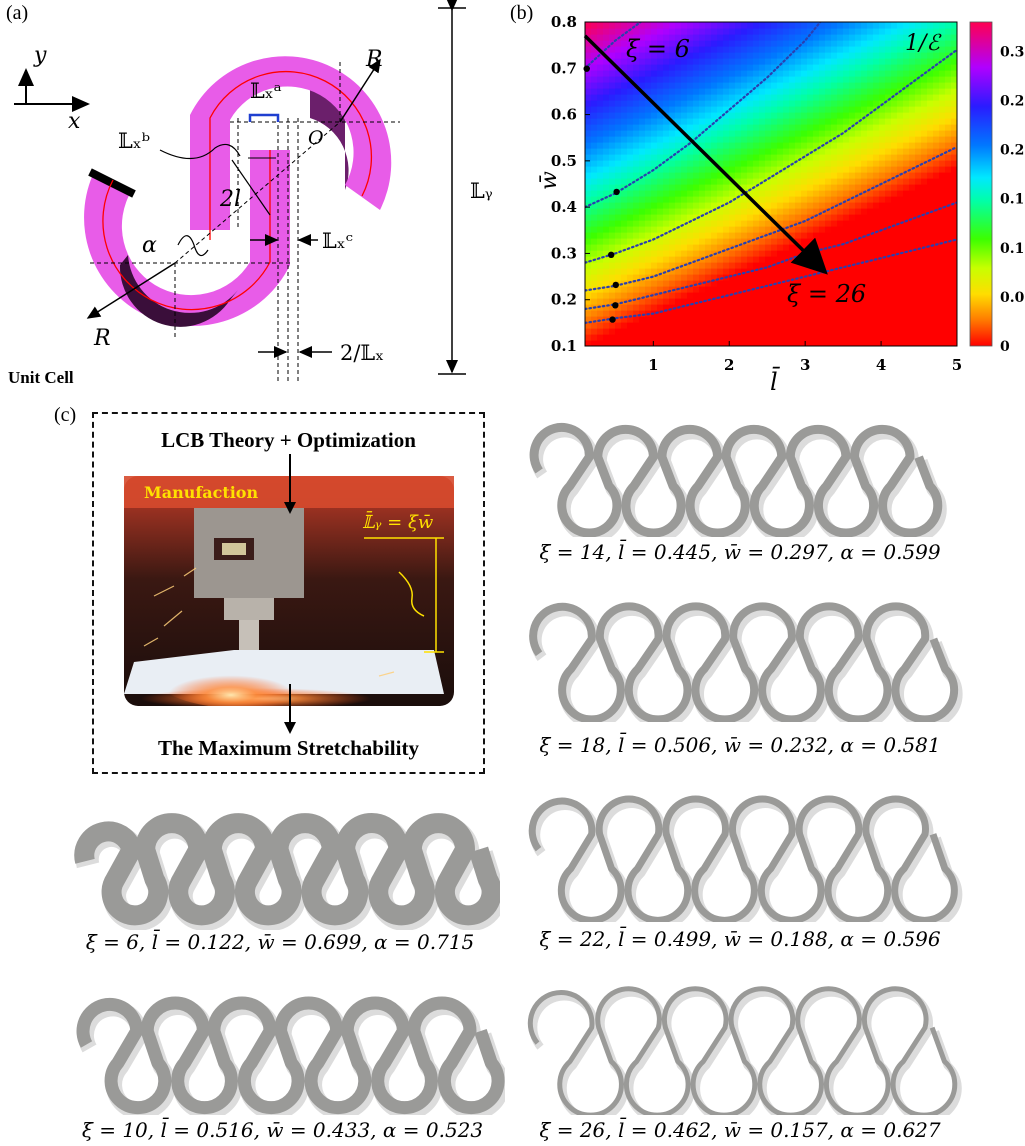 Image resolution: width=1025 pixels, height=1146 pixels. Describe the element at coordinates (729, 365) in the screenshot. I see `x-tick-label: 2` at that location.